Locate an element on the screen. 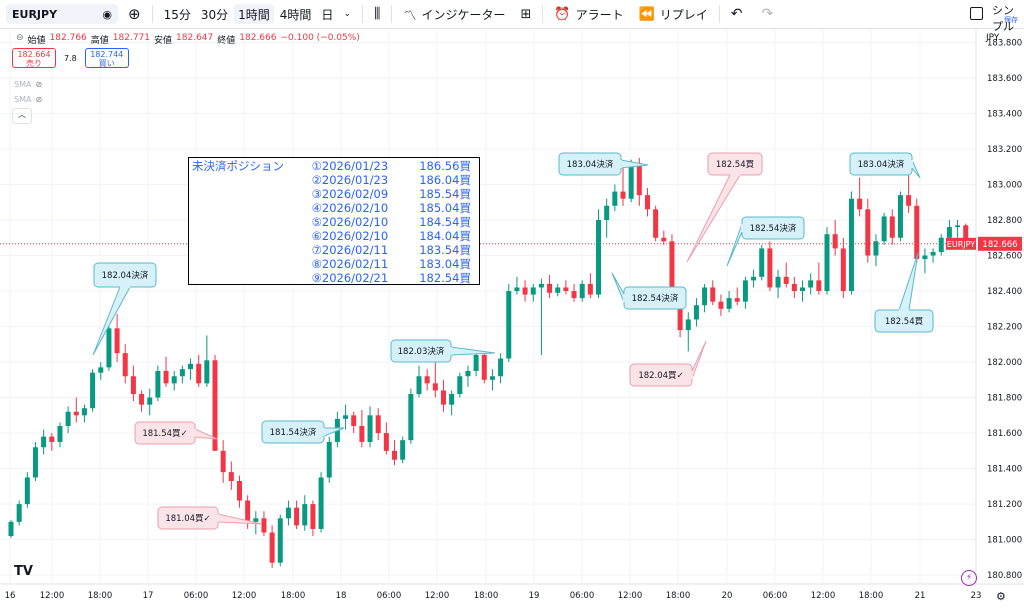  callout-label: 181.54買✓ is located at coordinates (164, 434).